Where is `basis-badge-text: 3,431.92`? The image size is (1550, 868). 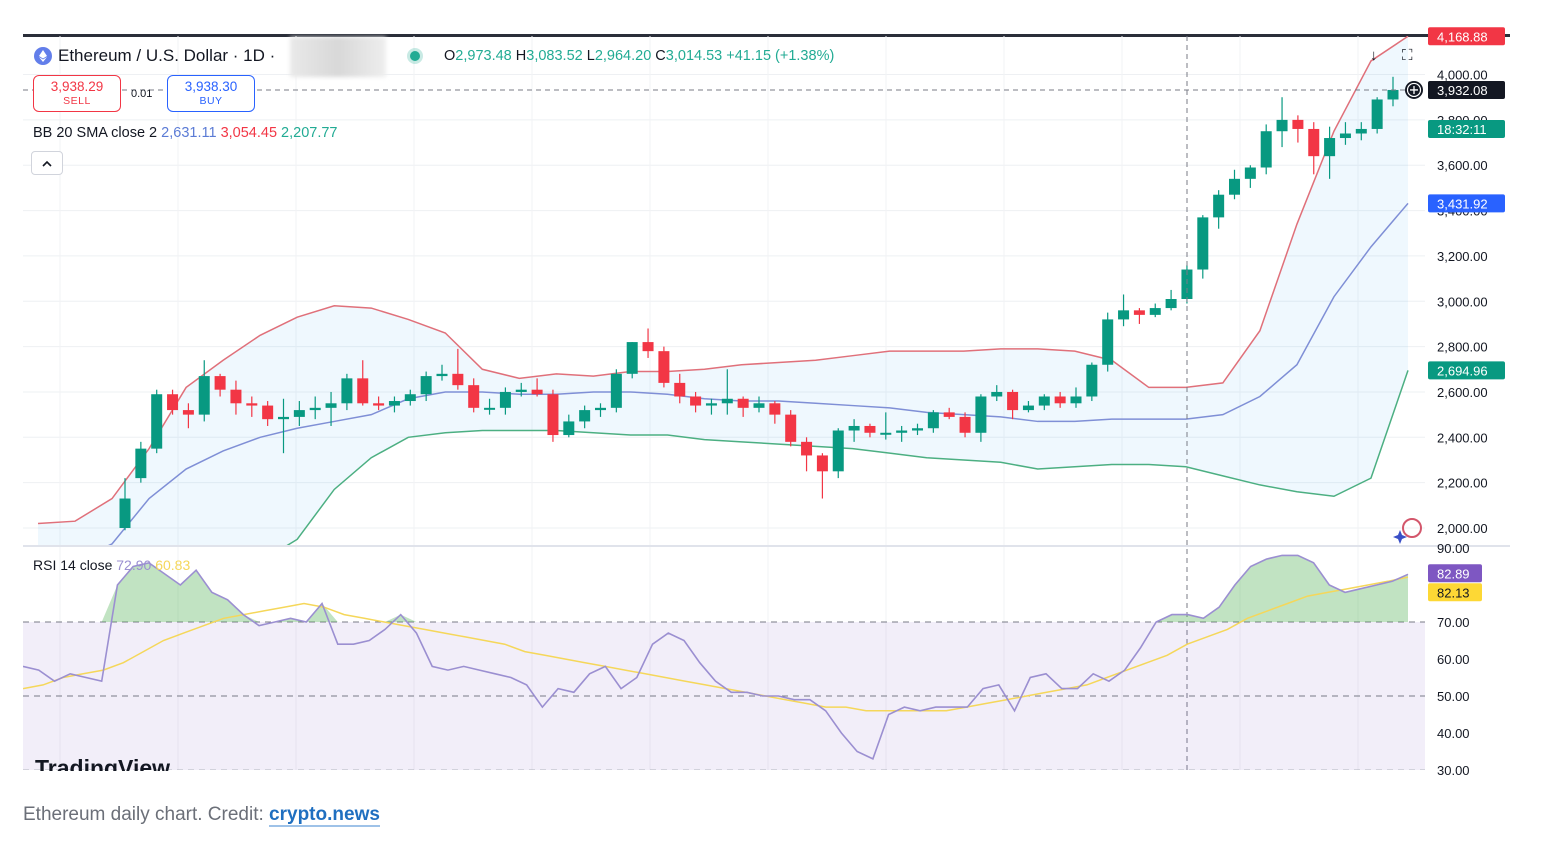
basis-badge-text: 3,431.92 is located at coordinates (1462, 203).